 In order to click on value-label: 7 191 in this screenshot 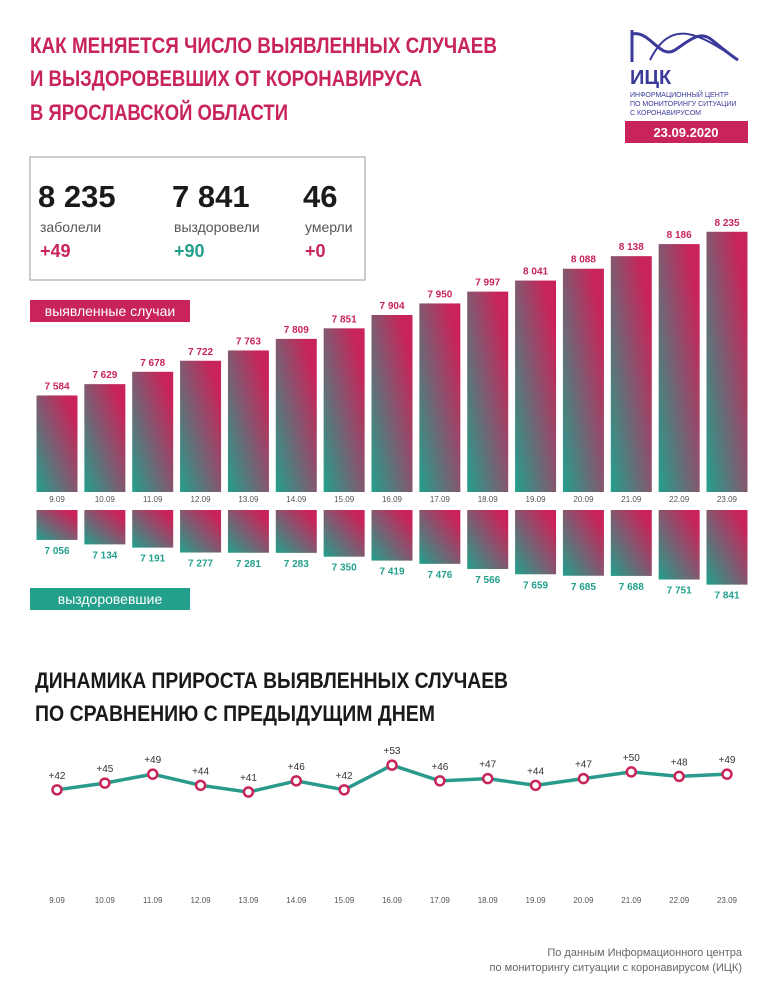, I will do `click(152, 559)`.